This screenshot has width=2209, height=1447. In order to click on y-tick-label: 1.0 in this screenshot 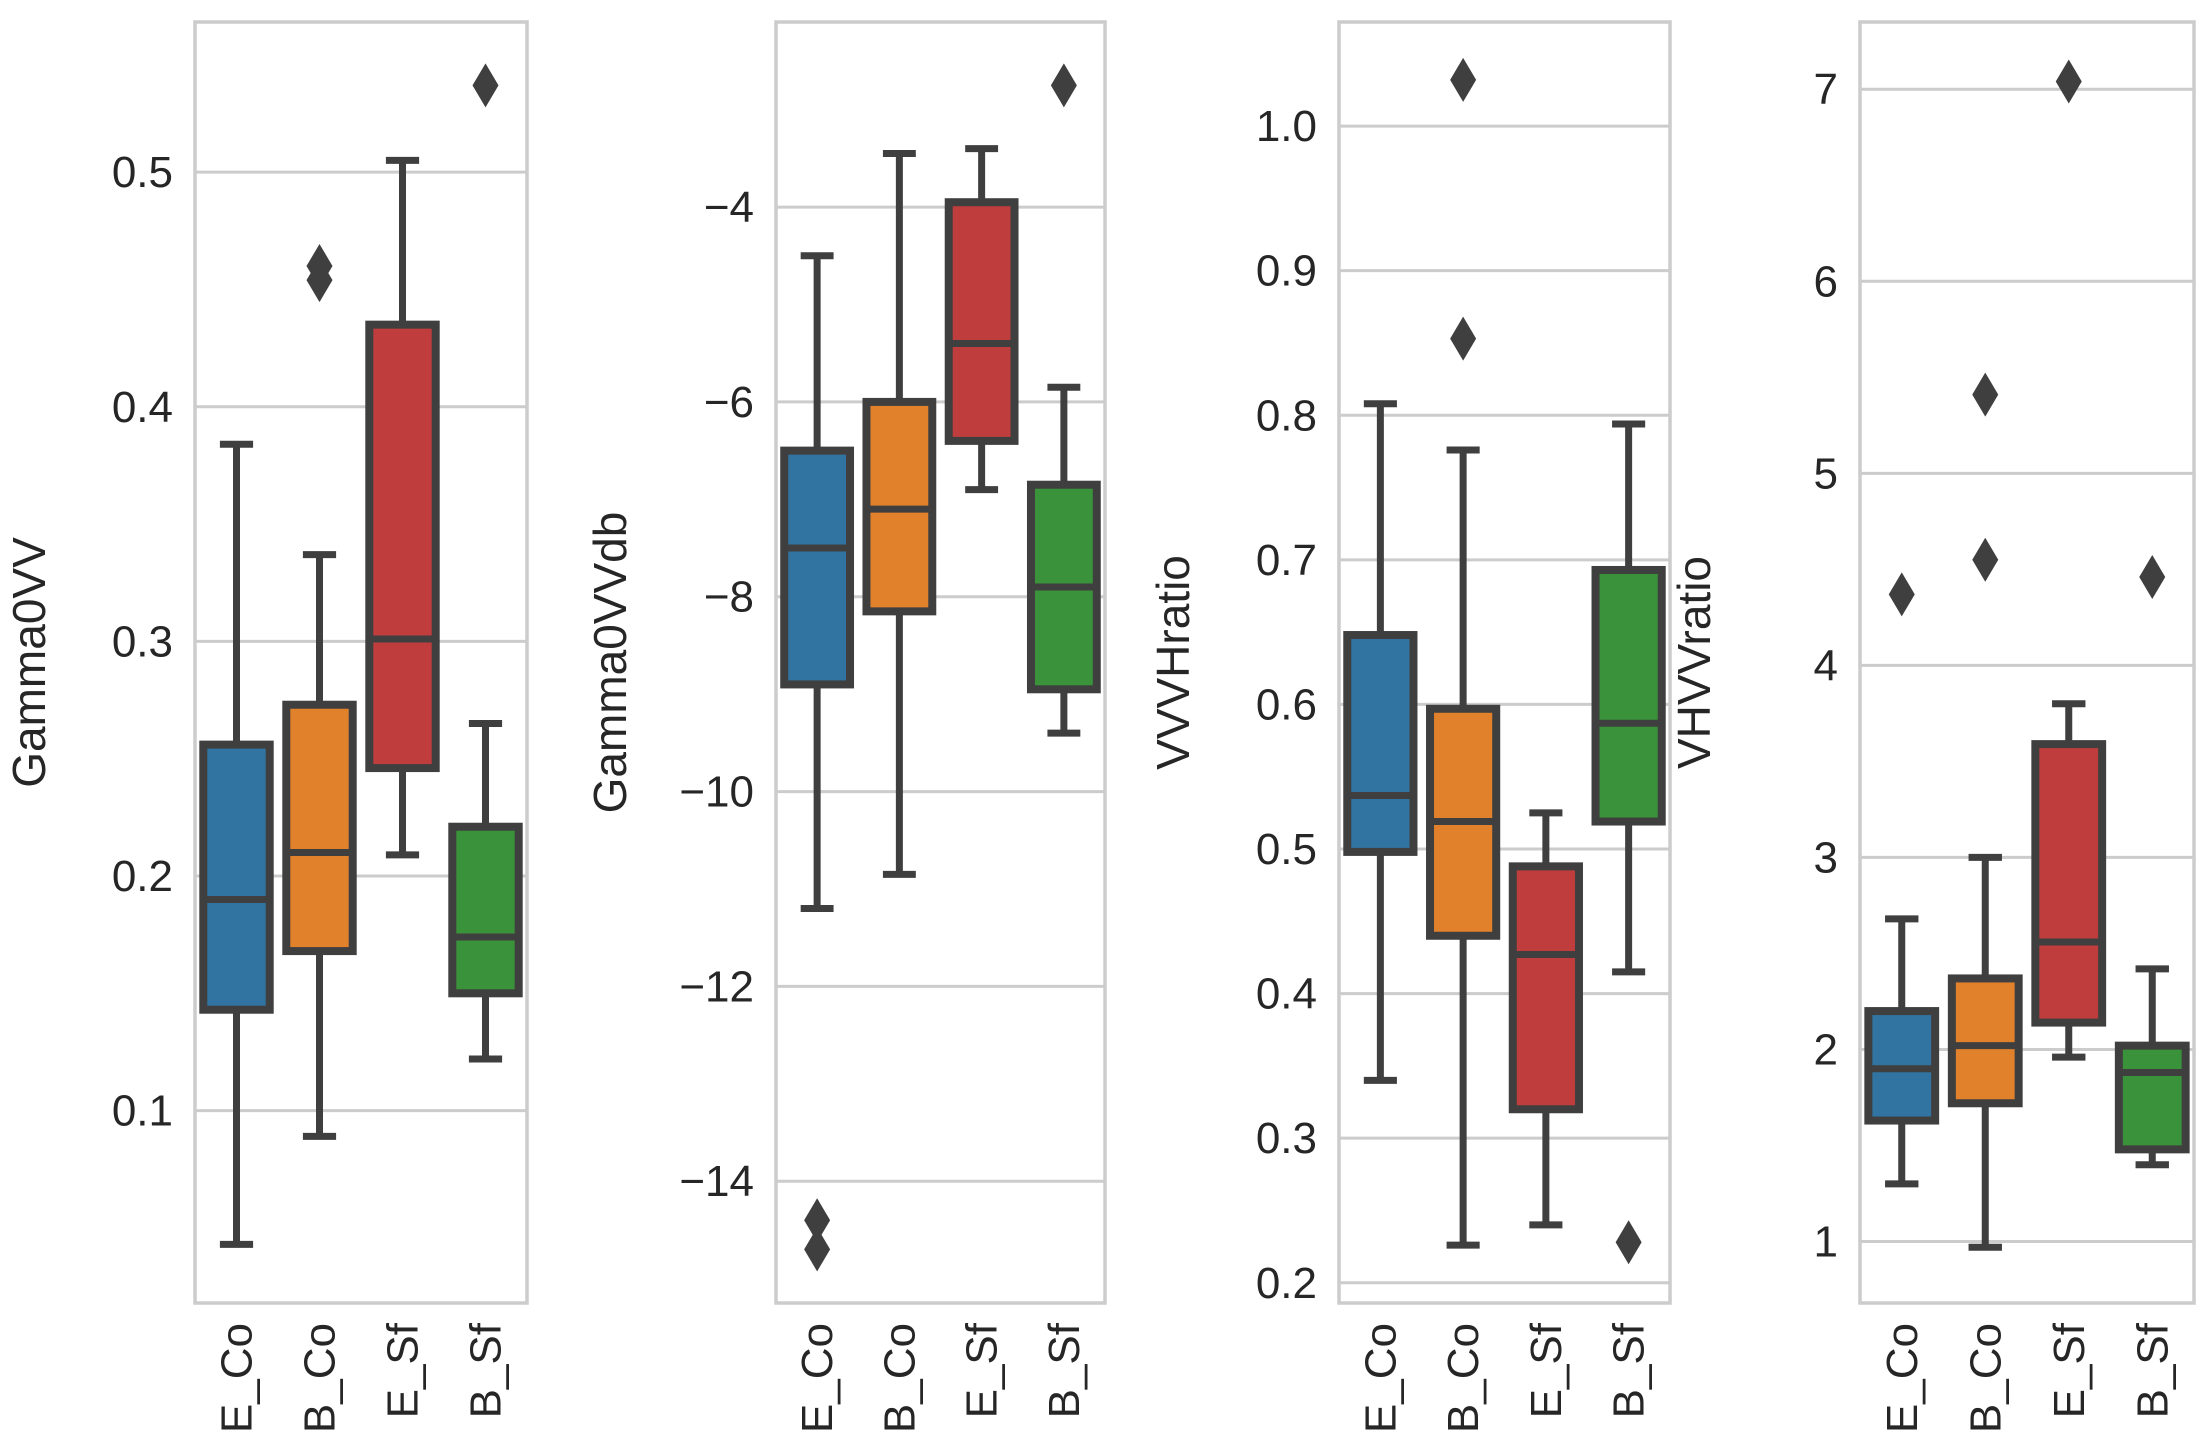, I will do `click(1286, 126)`.